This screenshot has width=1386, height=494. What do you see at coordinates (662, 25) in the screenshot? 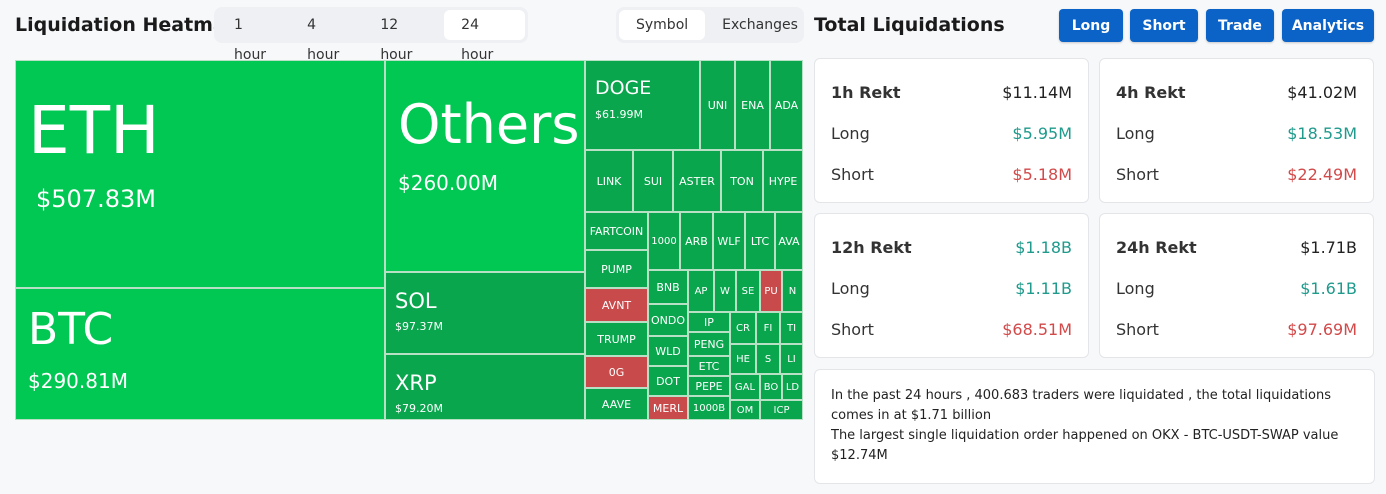
I see `tab-symbol: Symbol` at bounding box center [662, 25].